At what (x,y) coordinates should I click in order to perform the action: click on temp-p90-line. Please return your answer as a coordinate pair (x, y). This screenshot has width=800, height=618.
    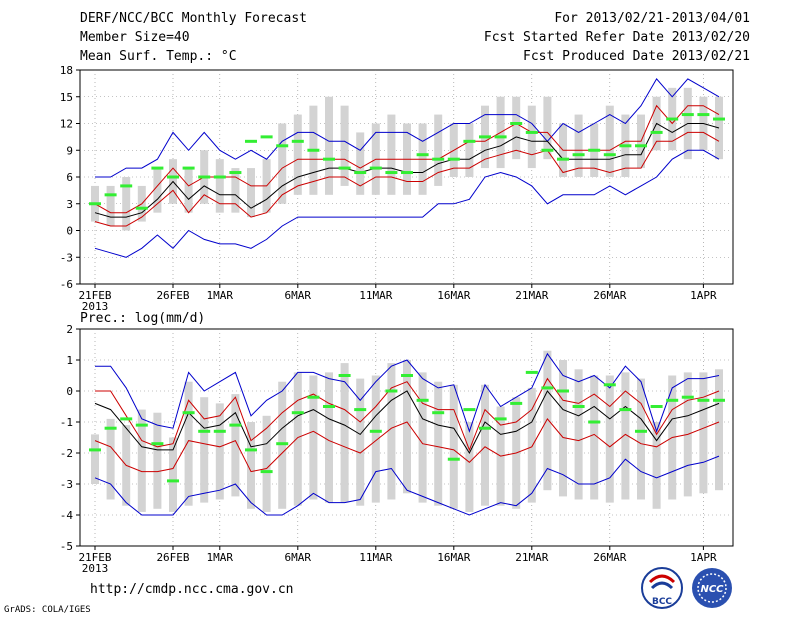
    Looking at the image, I should click on (407, 159).